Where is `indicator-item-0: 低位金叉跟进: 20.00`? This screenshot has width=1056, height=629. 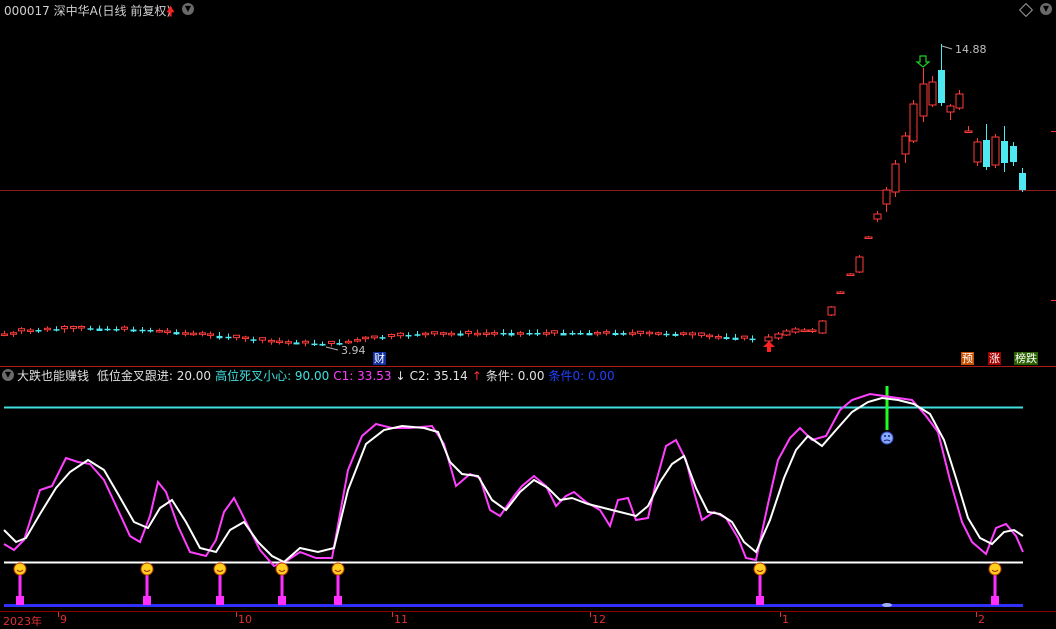 indicator-item-0: 低位金叉跟进: 20.00 is located at coordinates (154, 376).